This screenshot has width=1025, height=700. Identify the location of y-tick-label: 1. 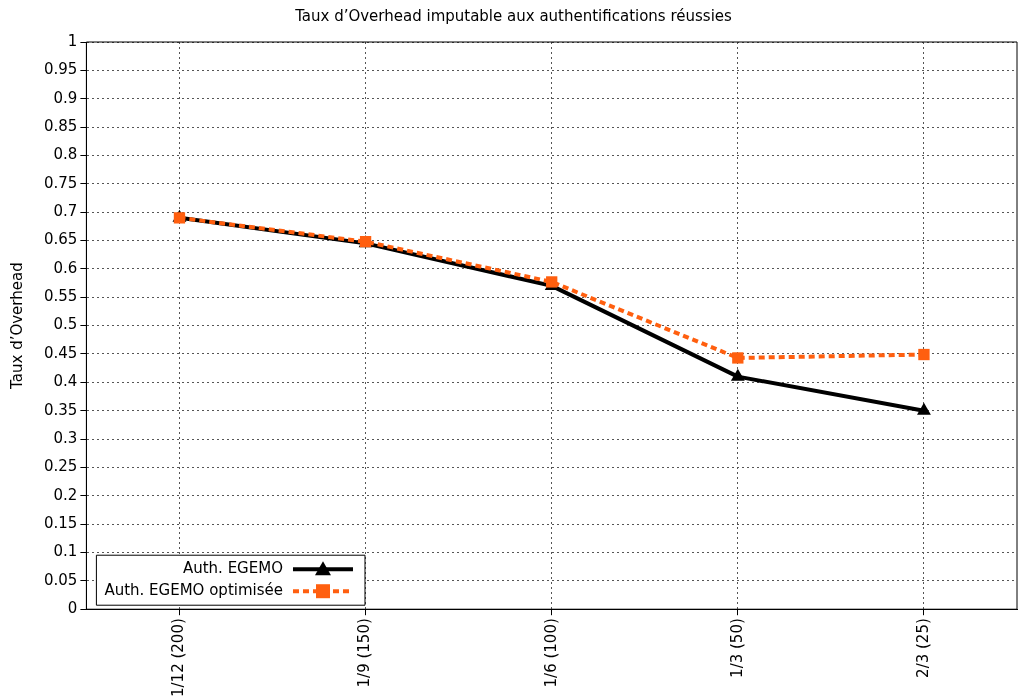
(72, 40).